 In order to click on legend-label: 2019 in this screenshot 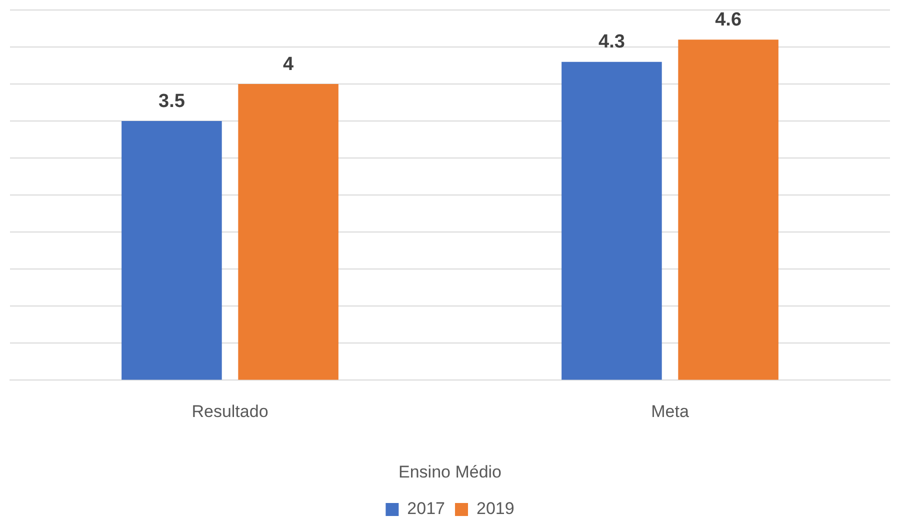, I will do `click(495, 508)`.